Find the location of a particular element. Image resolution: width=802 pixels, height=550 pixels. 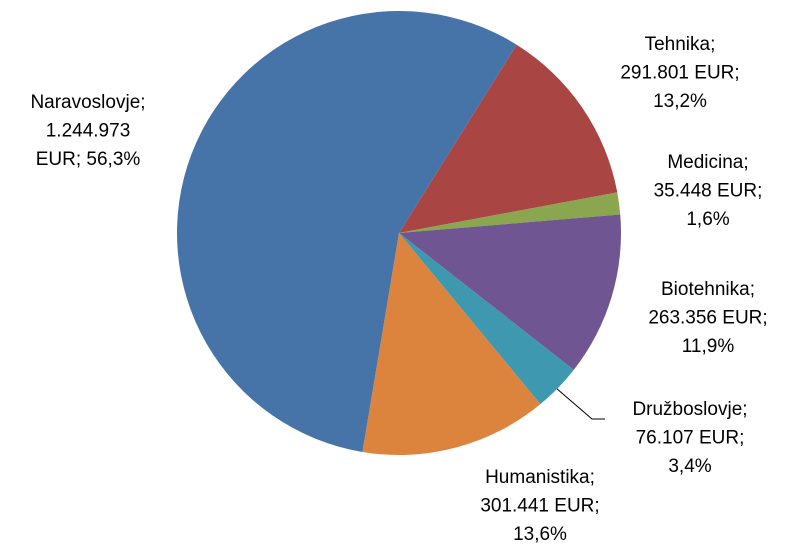

label-line: 76.107 EUR; is located at coordinates (690, 438).